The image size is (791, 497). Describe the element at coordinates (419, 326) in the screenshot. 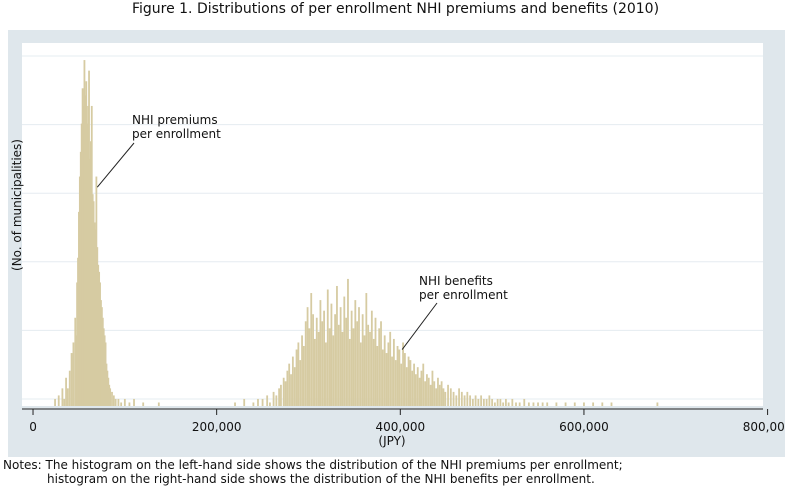

I see `annotation-leader-line` at that location.